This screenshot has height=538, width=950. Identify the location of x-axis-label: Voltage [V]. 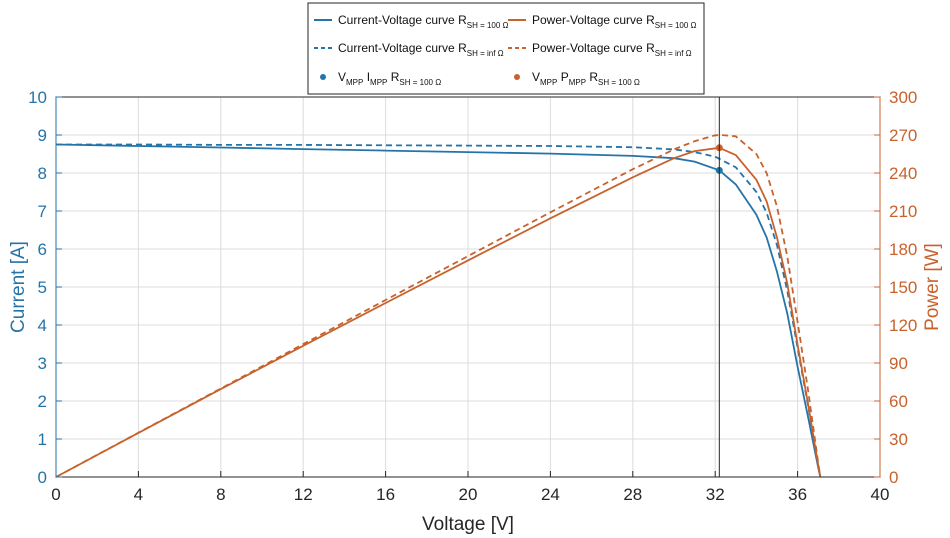
(468, 524).